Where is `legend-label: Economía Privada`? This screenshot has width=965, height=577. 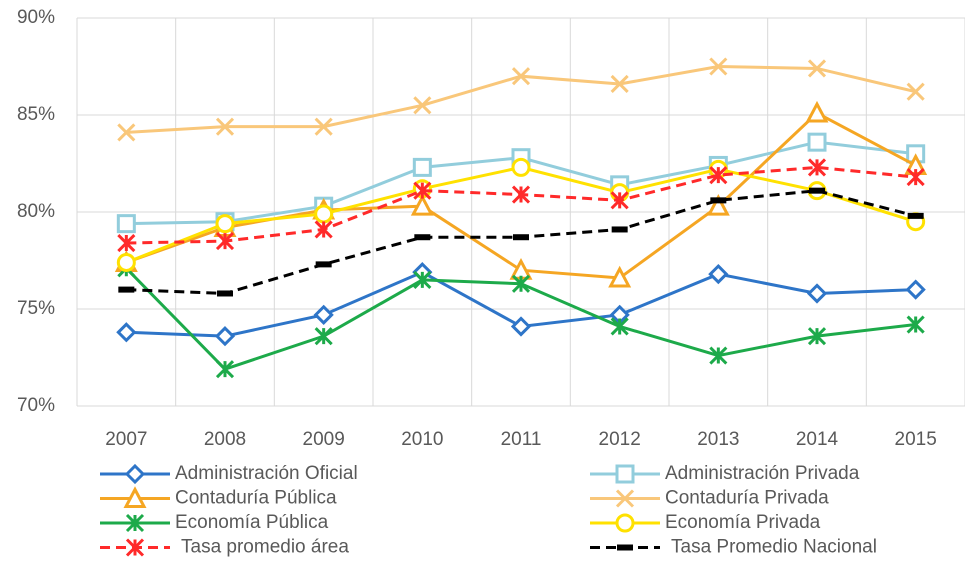 legend-label: Economía Privada is located at coordinates (743, 522).